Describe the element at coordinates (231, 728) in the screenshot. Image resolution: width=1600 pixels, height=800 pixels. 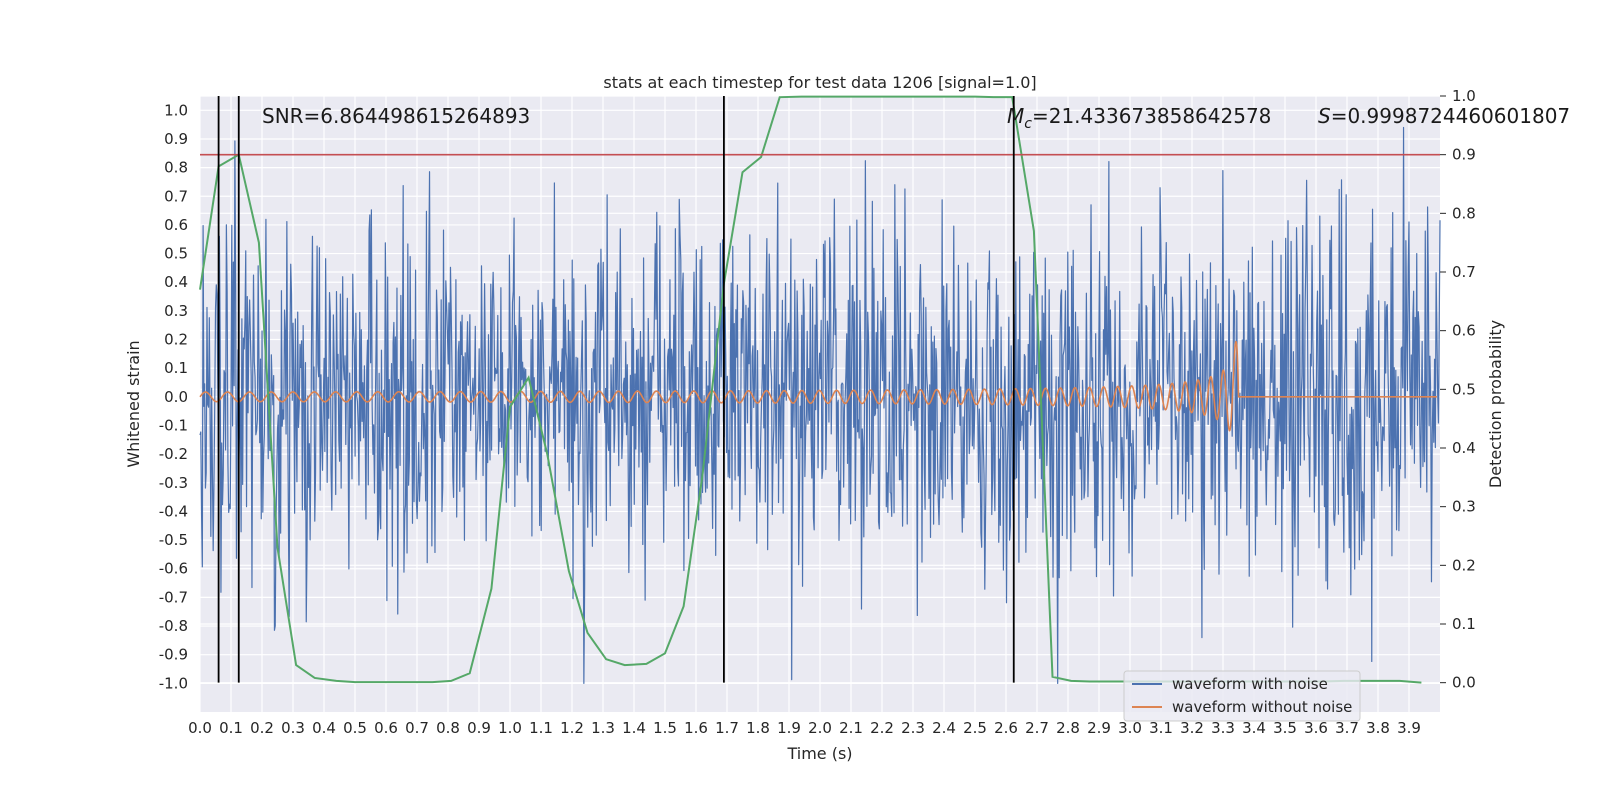
I see `x-tick-label: 0.1` at that location.